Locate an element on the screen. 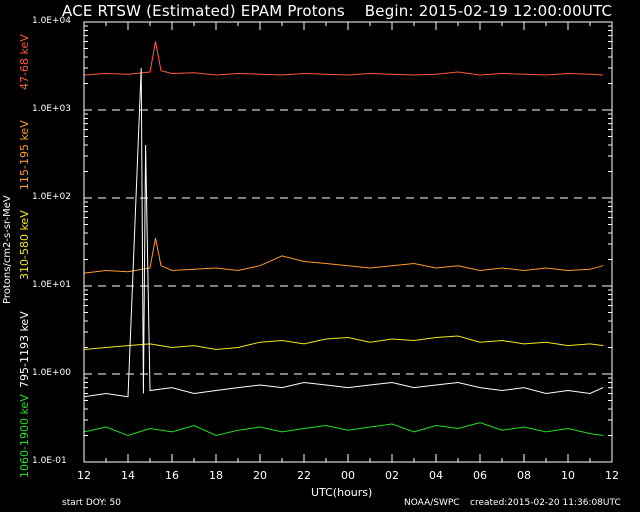 The height and width of the screenshot is (512, 640). data-source: NOAA/SWPC is located at coordinates (432, 503).